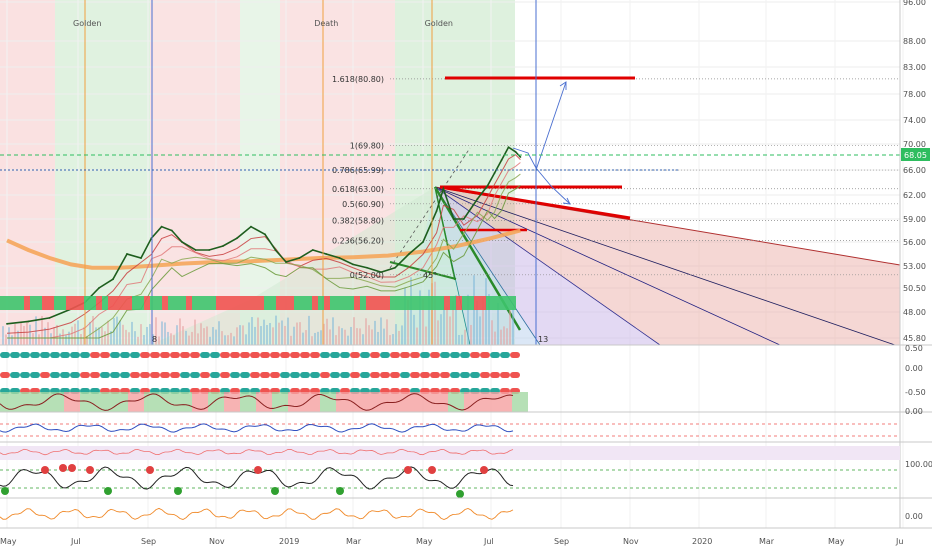  I want to click on time-tick-label: Mar, so click(354, 541).